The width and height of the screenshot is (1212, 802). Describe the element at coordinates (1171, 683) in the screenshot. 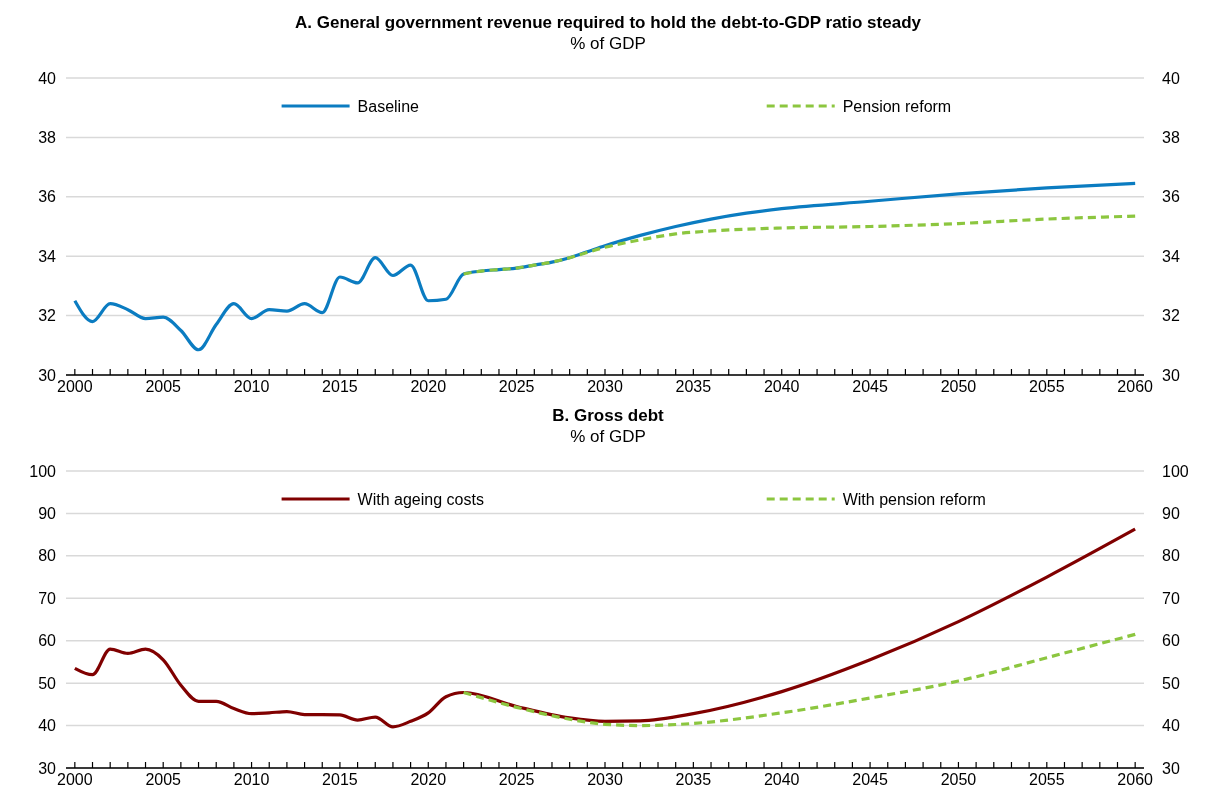

I see `y2-tick-label: 50` at that location.